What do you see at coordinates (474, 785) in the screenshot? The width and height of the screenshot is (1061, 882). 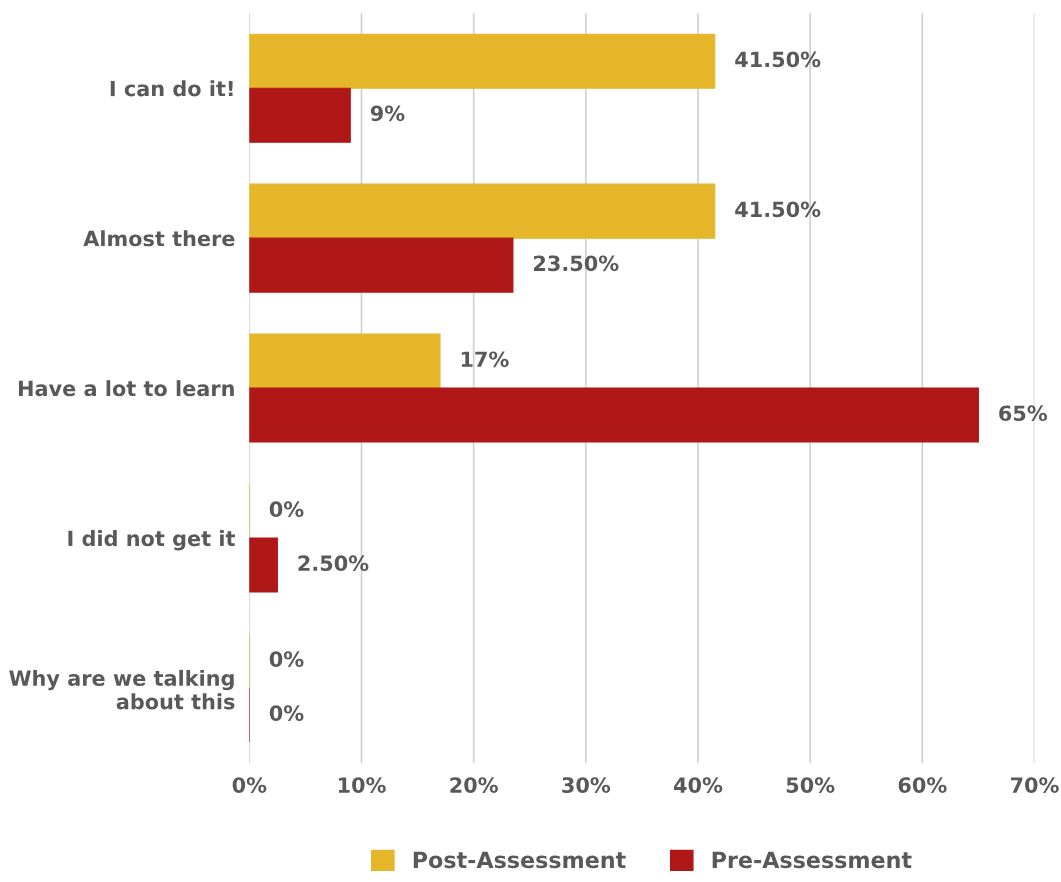 I see `x-tick-label: 20%` at bounding box center [474, 785].